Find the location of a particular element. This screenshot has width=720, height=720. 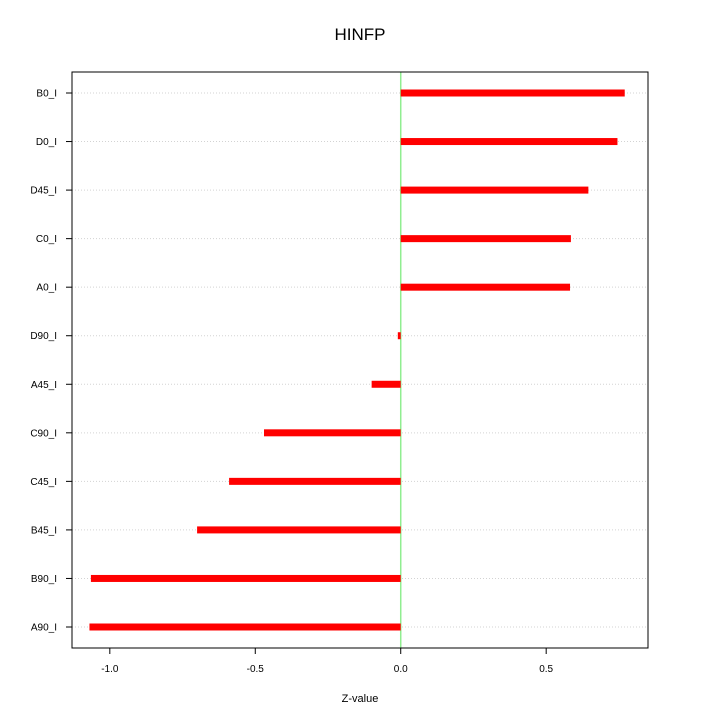

x-axis-label: Z-value is located at coordinates (360, 699).